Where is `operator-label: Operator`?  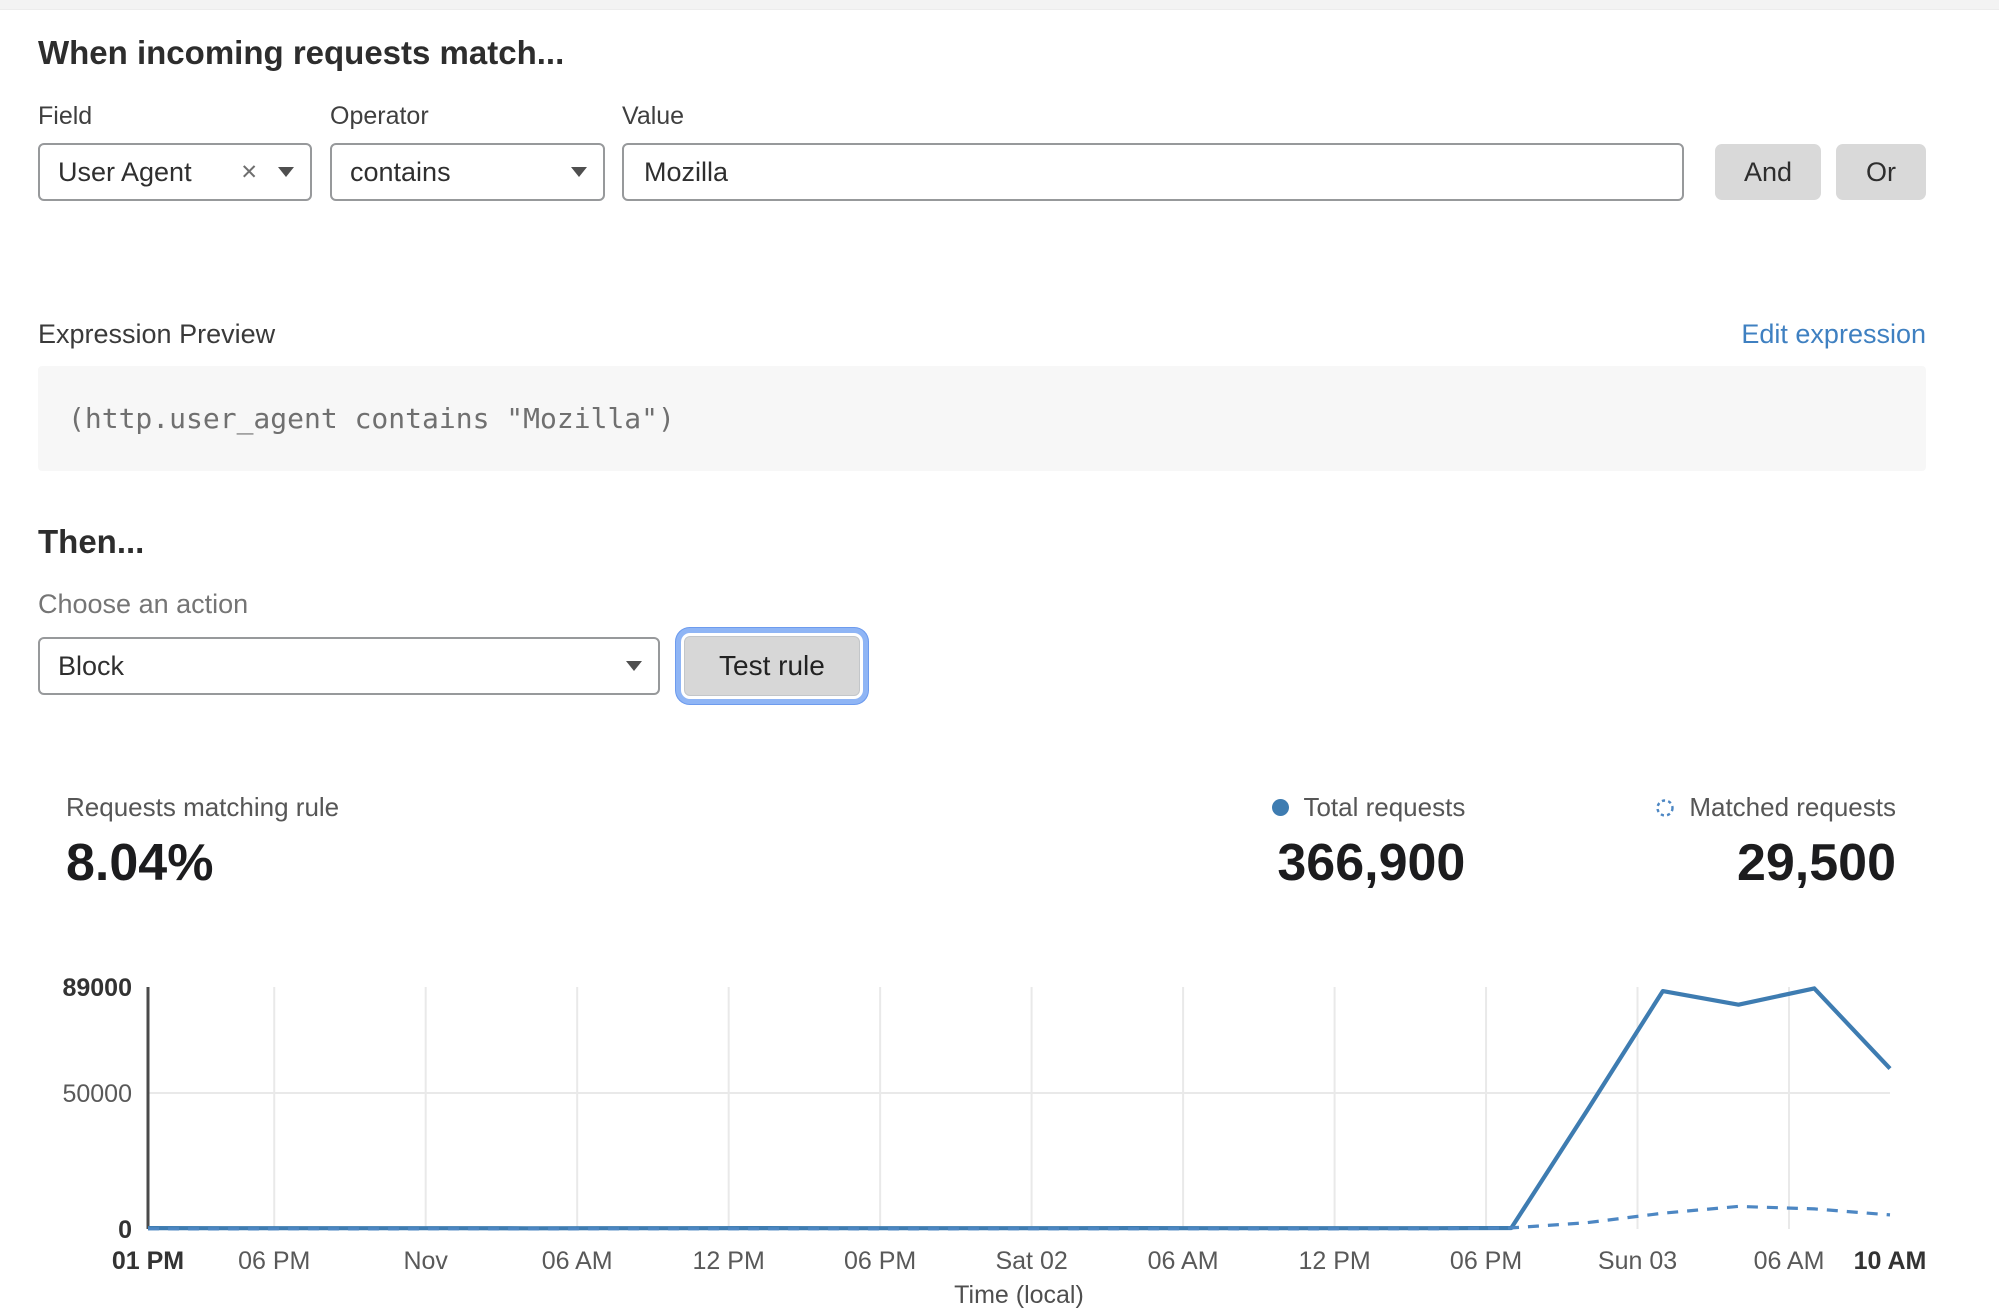 operator-label: Operator is located at coordinates (379, 116).